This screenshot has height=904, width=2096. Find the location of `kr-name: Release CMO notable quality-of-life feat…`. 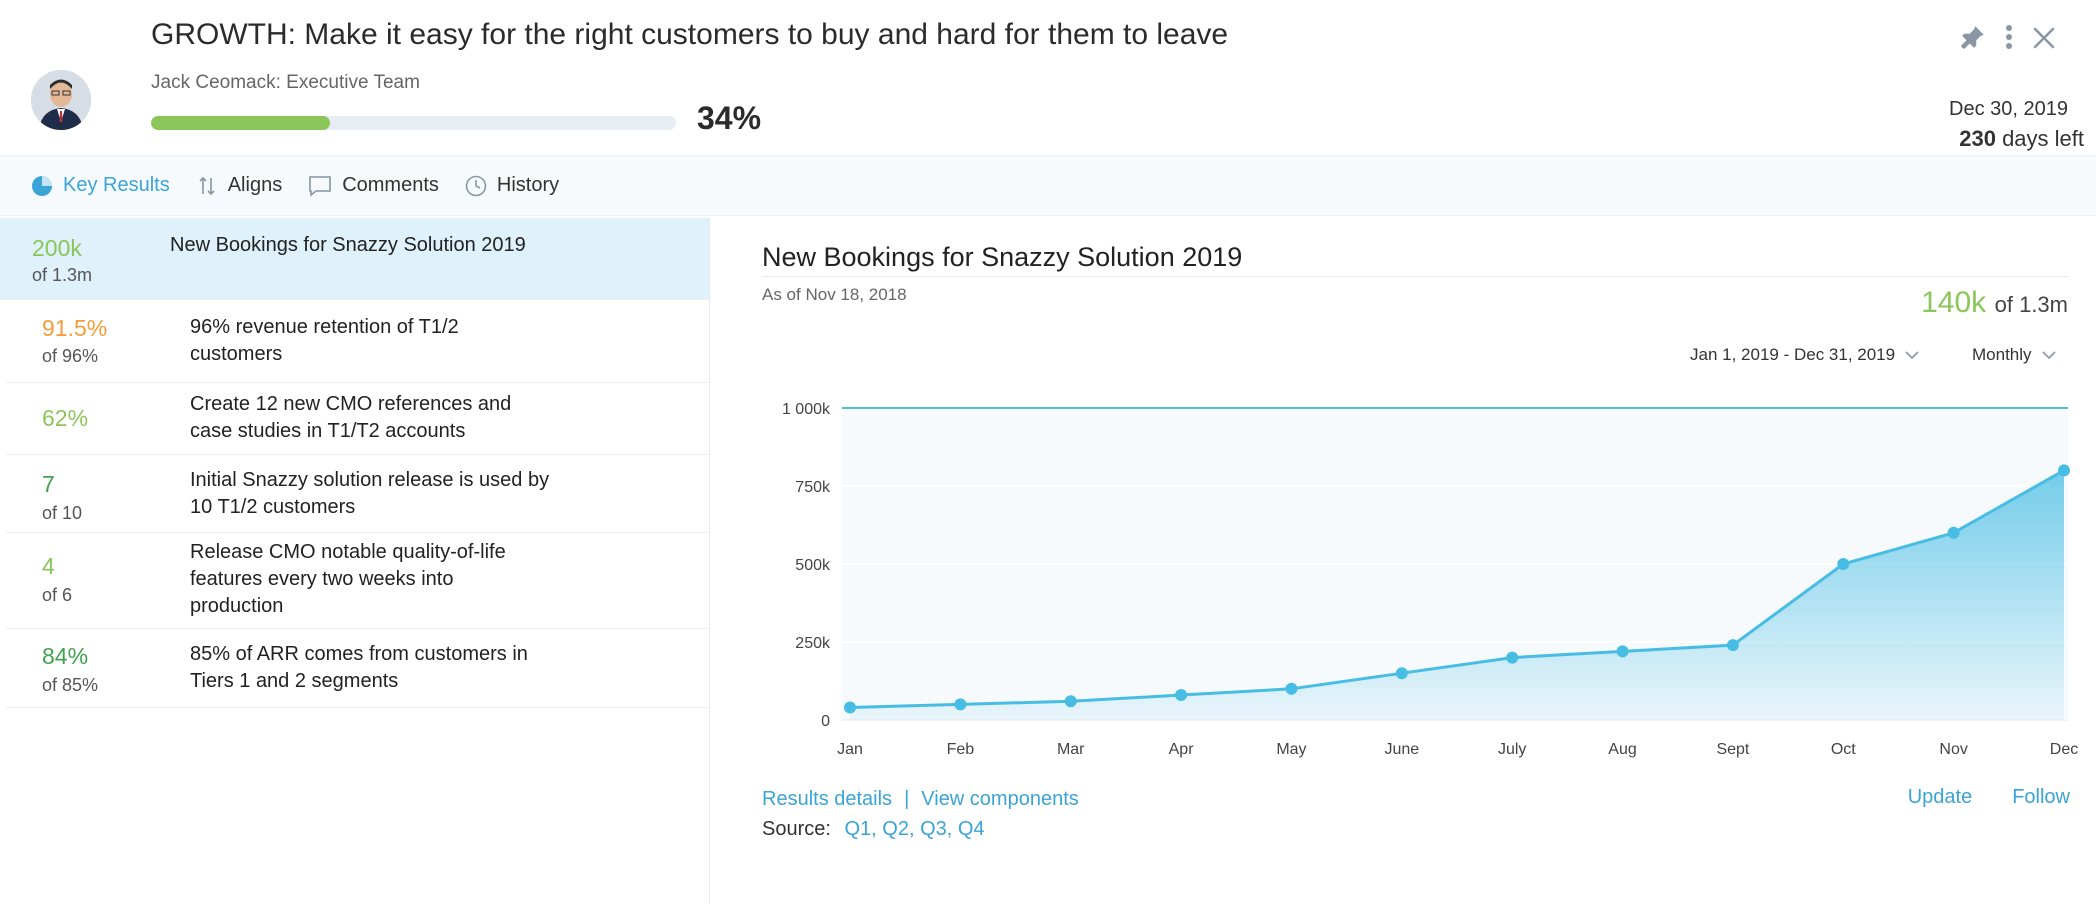

kr-name: Release CMO notable quality-of-life feat… is located at coordinates (348, 579).